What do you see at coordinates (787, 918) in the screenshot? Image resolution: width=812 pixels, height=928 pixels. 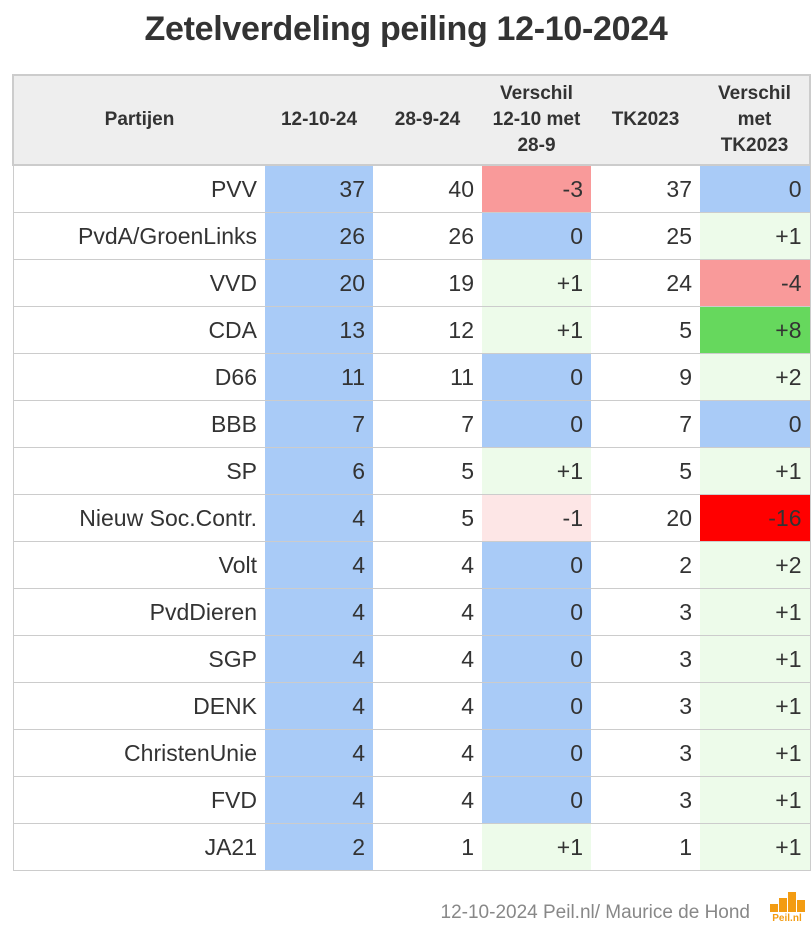 I see `logo-text: Peil.nl` at bounding box center [787, 918].